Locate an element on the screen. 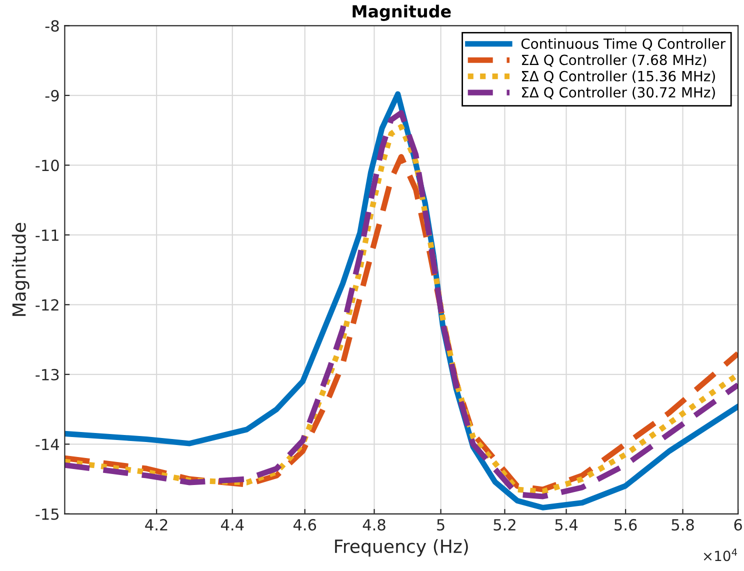  y-tick-label: -13 is located at coordinates (47, 374).